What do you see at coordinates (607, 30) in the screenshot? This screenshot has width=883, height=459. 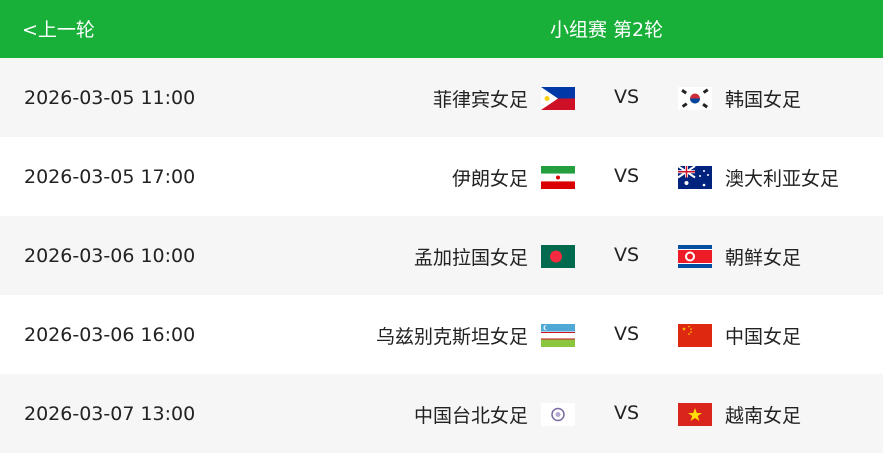 I see `round-title: 小组赛 第2轮` at bounding box center [607, 30].